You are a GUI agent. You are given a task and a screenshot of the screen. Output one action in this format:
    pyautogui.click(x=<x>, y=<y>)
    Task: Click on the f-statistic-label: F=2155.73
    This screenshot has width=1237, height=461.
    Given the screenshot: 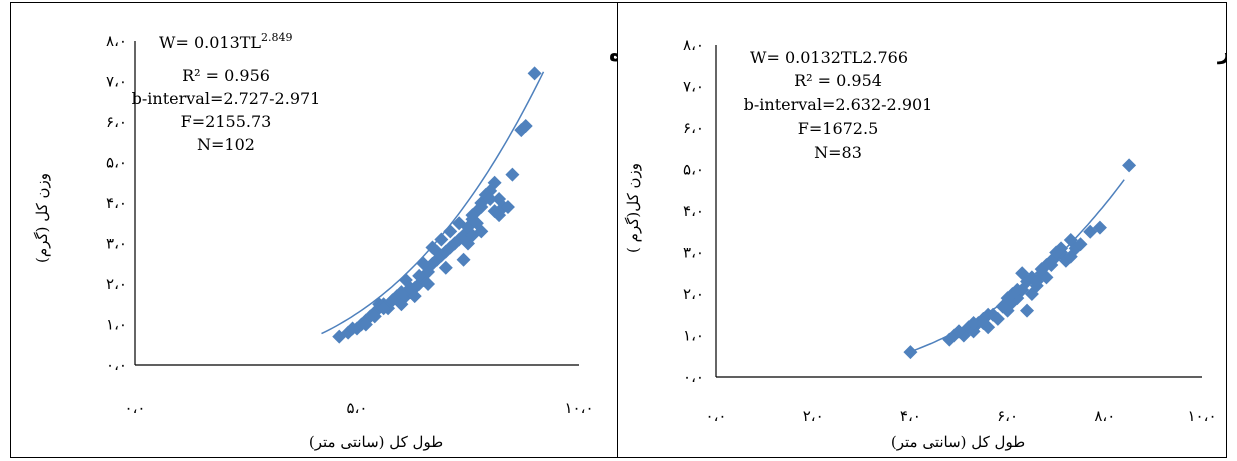 What is the action you would take?
    pyautogui.click(x=226, y=121)
    